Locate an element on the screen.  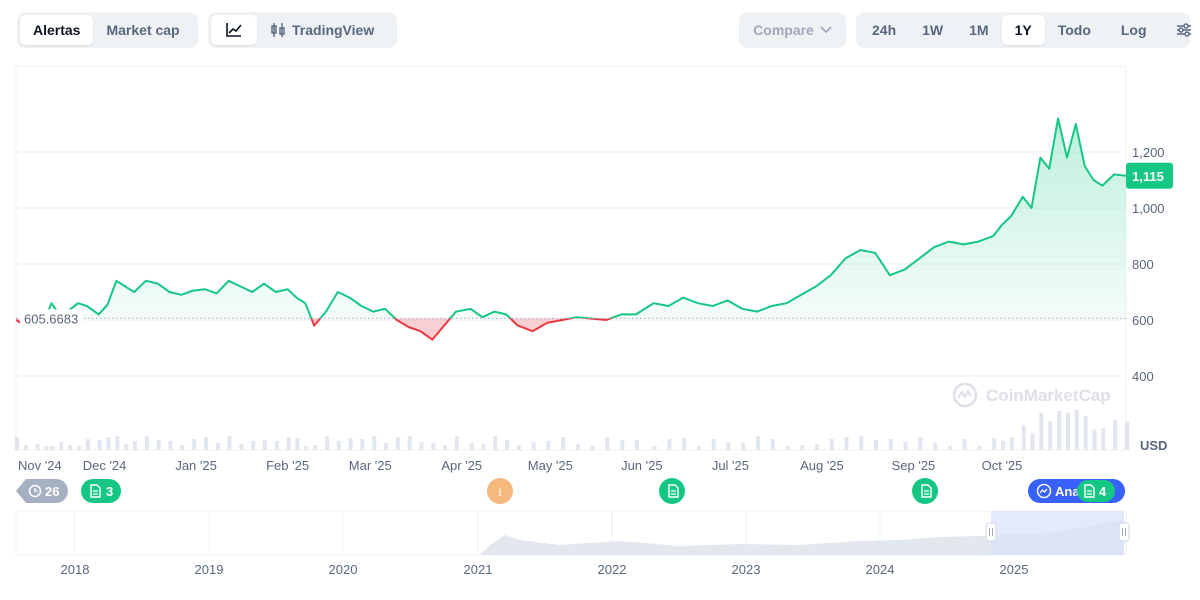
sliders-icon is located at coordinates (1183, 30).